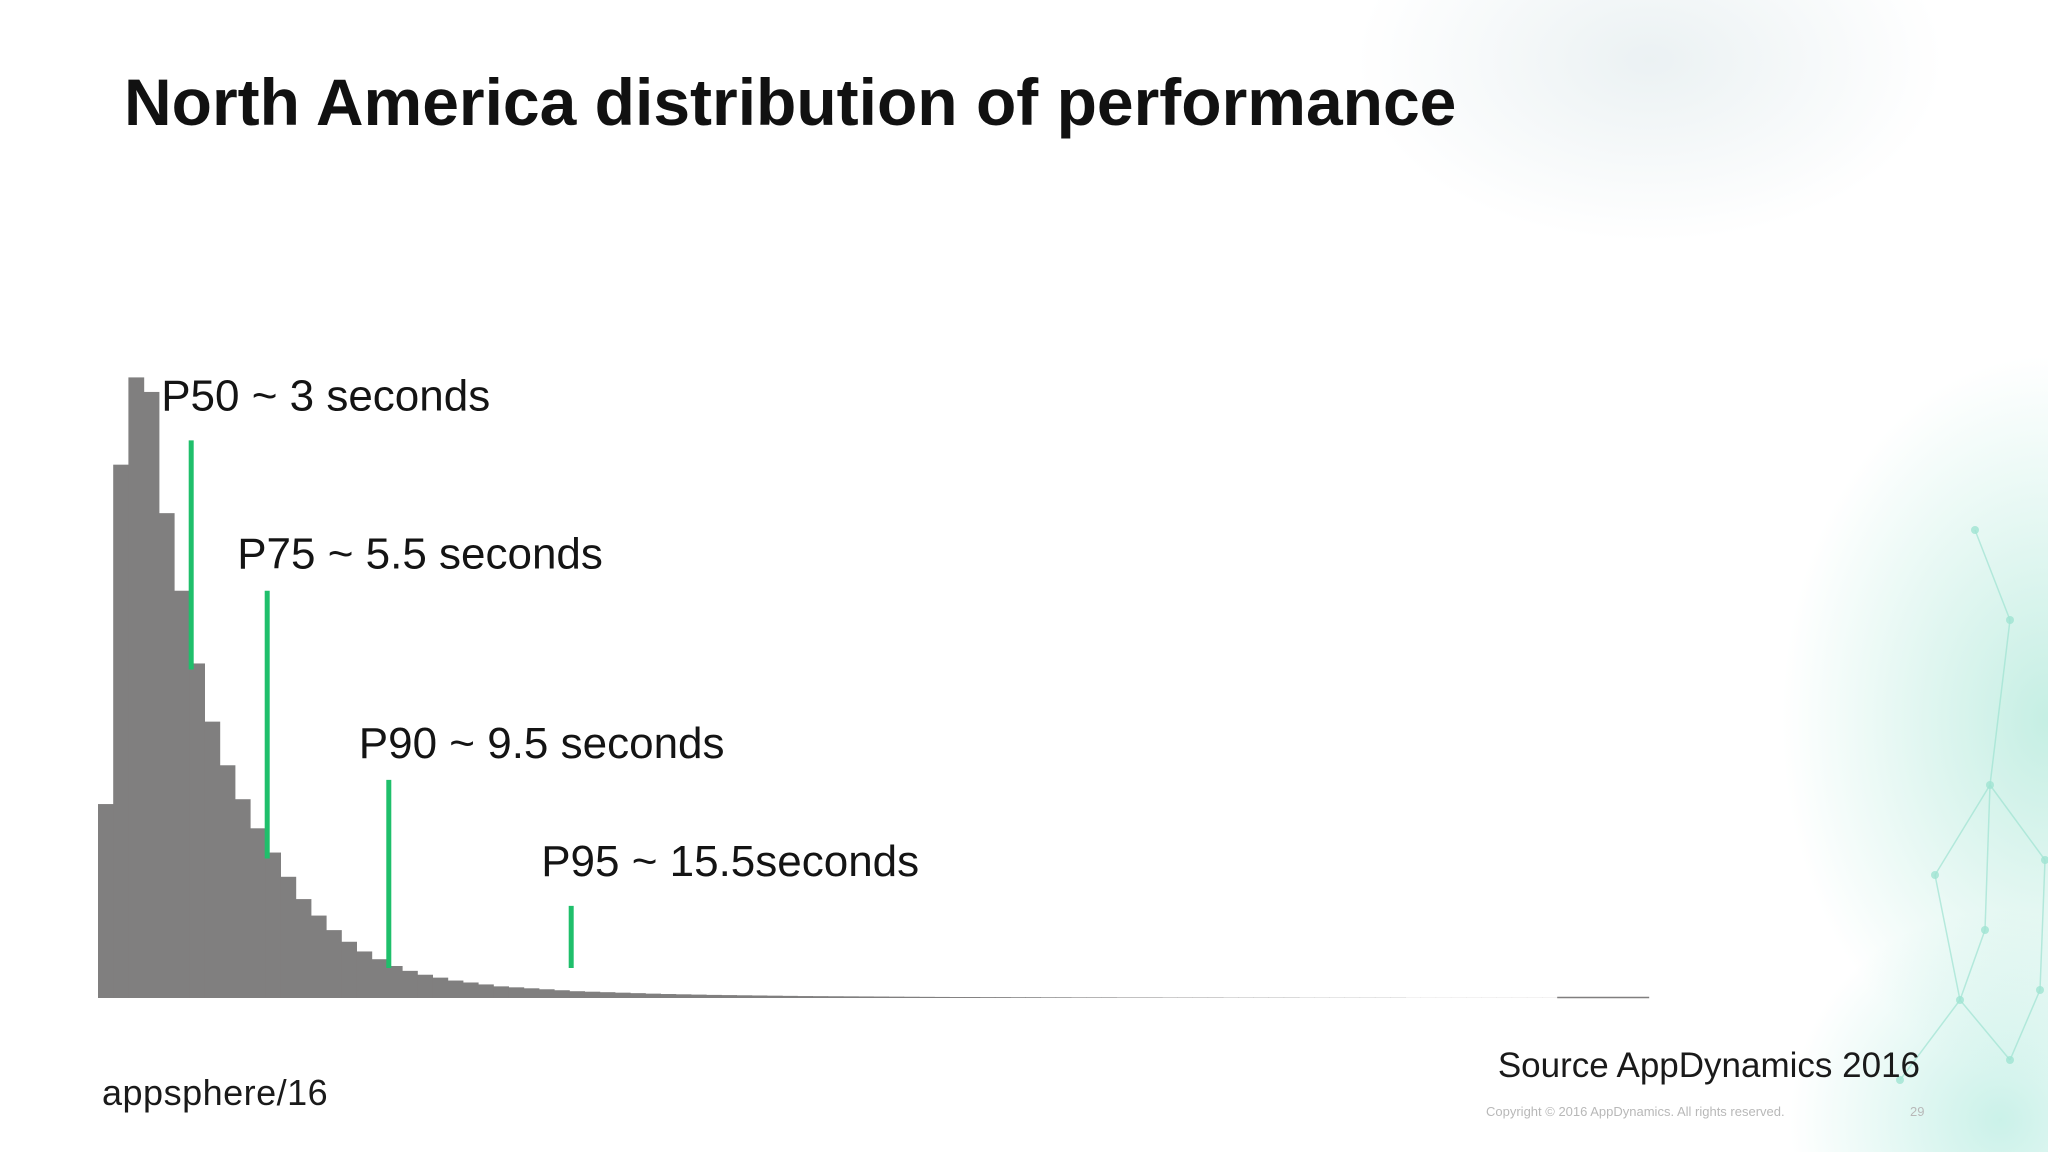 The width and height of the screenshot is (2048, 1152). Describe the element at coordinates (1708, 1065) in the screenshot. I see `source-note: Source AppDynamics 2016` at that location.